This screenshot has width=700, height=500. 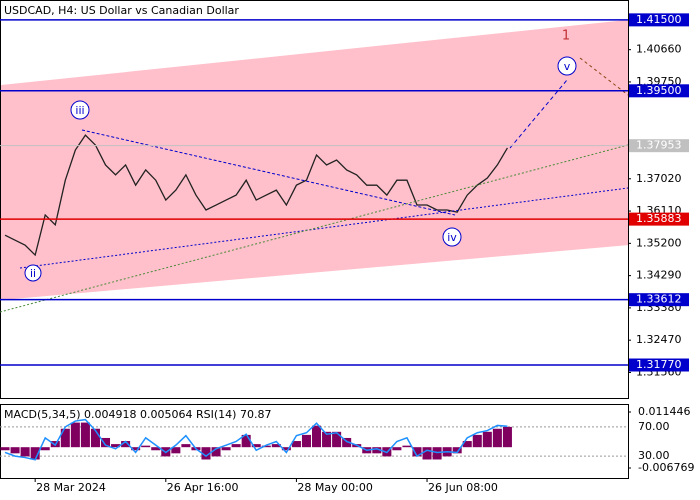 I want to click on level-label: 1.33612, so click(x=659, y=299).